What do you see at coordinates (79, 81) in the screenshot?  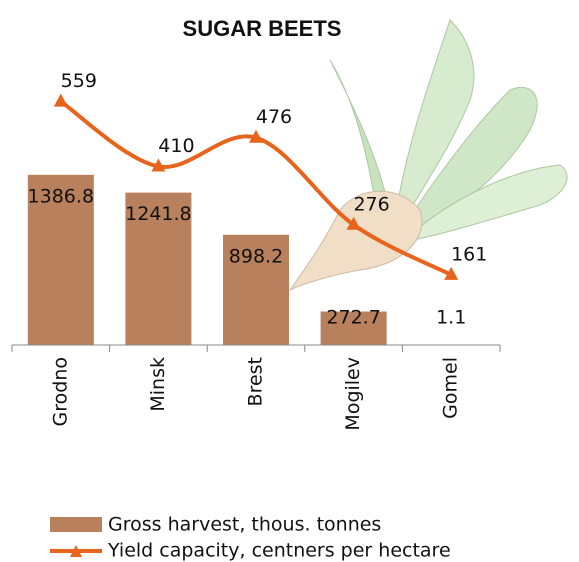 I see `data-label: 559` at bounding box center [79, 81].